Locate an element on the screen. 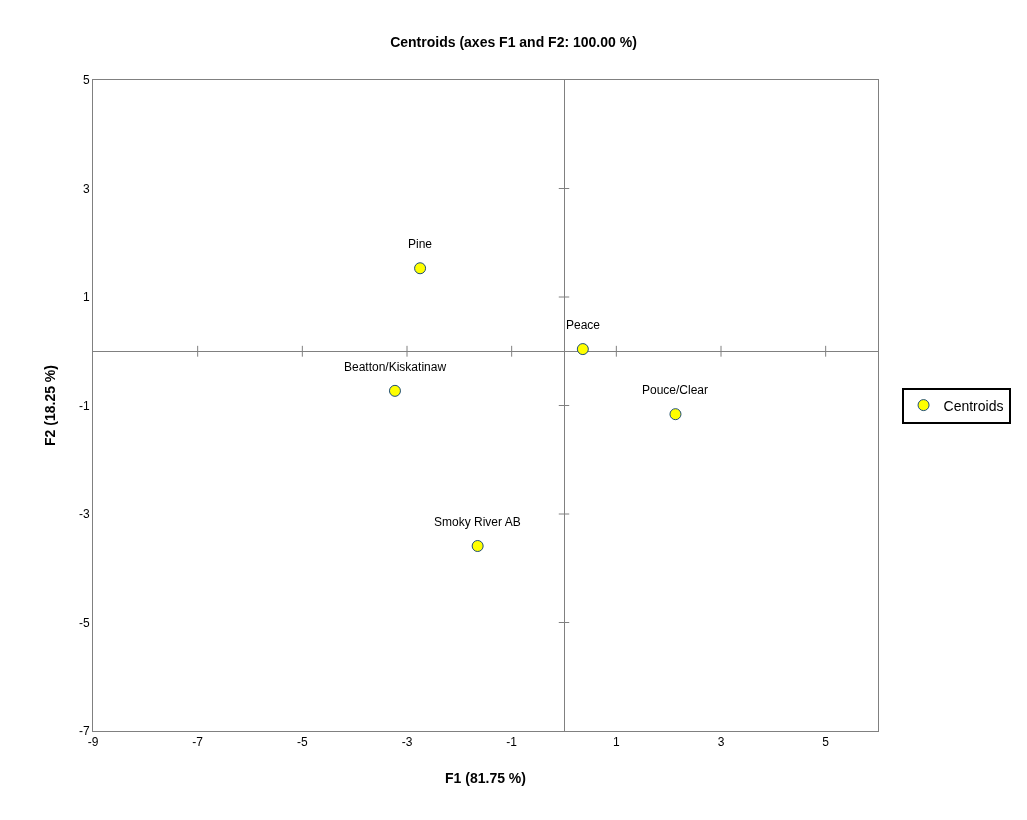 This screenshot has height=820, width=1027. x-tick-label: 5 is located at coordinates (826, 742).